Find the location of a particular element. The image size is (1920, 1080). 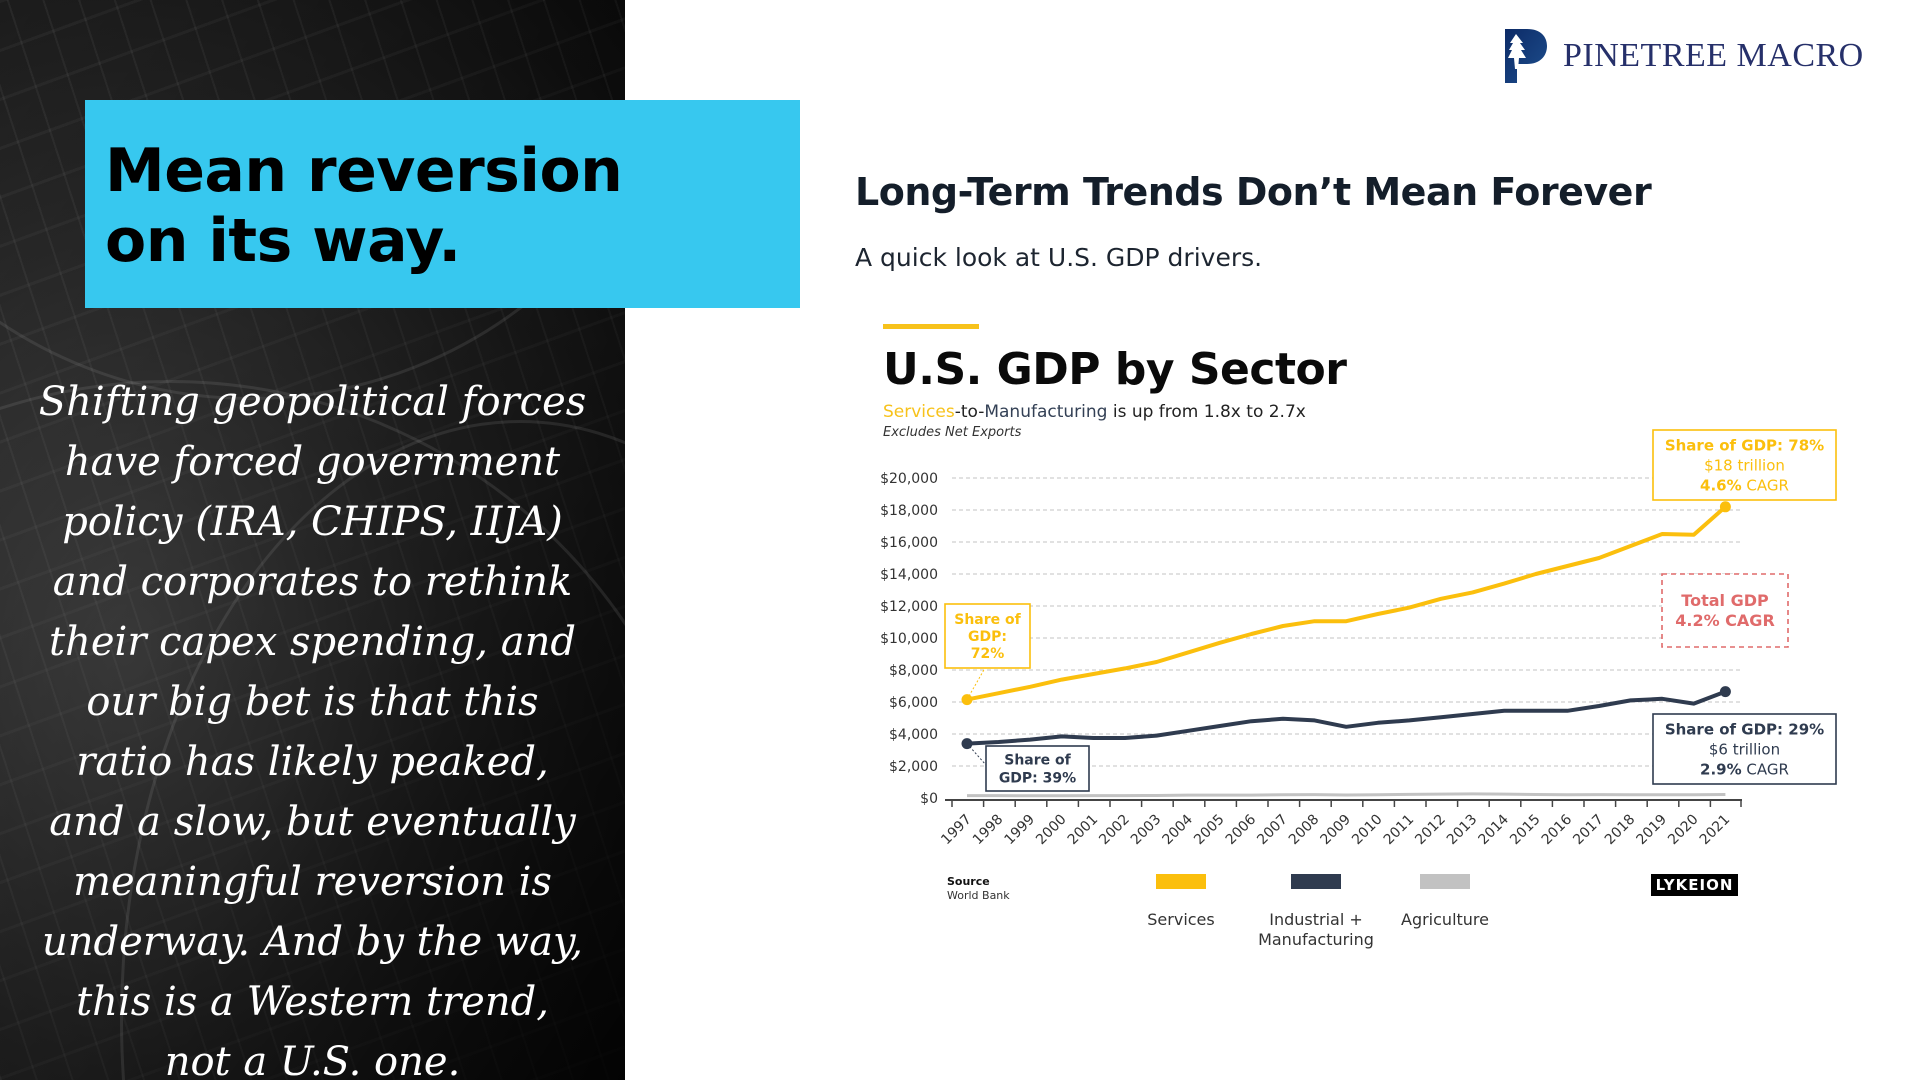

total-gdp-annotation-box is located at coordinates (1725, 610).